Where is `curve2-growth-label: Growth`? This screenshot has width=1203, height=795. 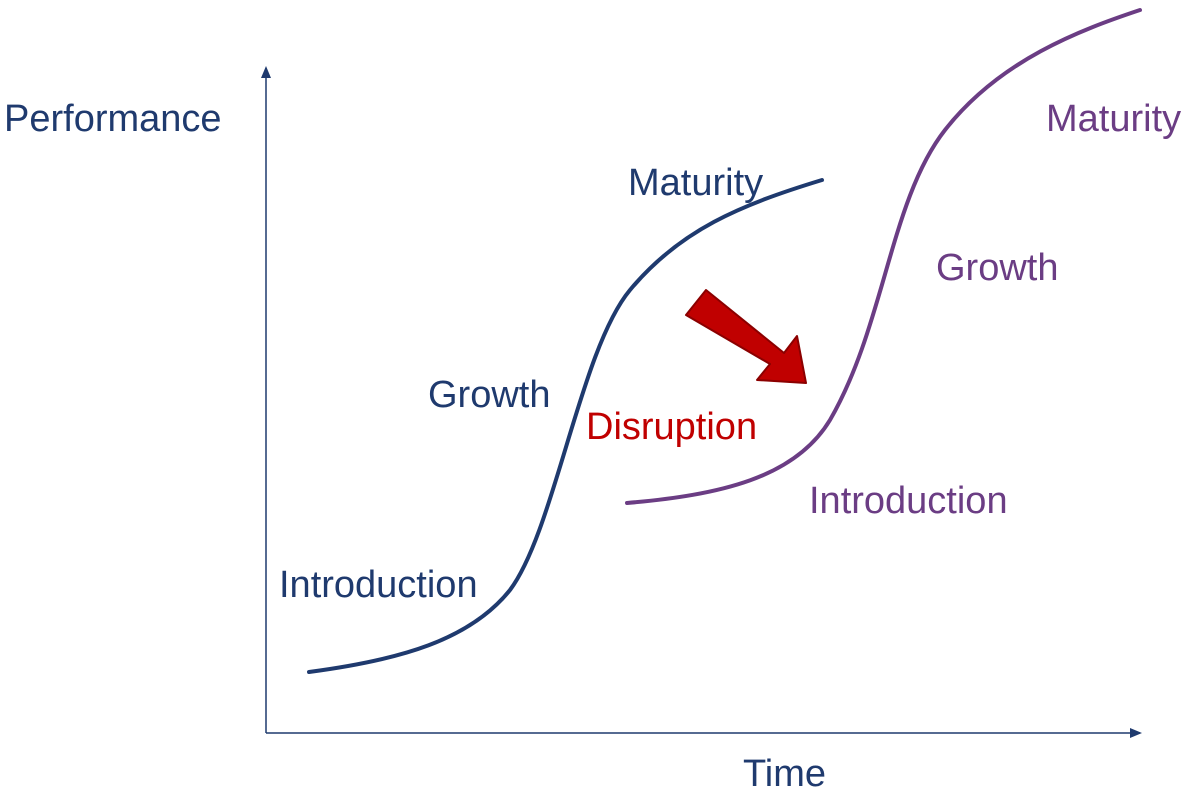 curve2-growth-label: Growth is located at coordinates (997, 268).